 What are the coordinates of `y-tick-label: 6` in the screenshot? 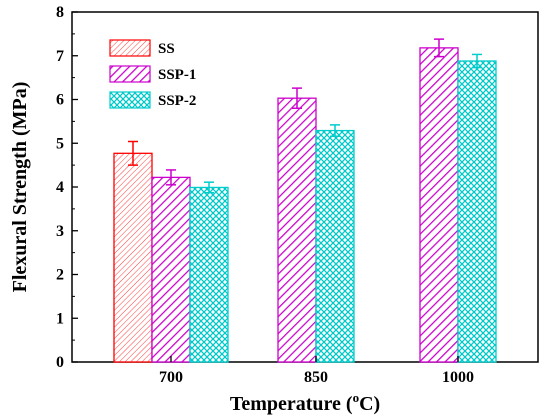 It's located at (60, 100).